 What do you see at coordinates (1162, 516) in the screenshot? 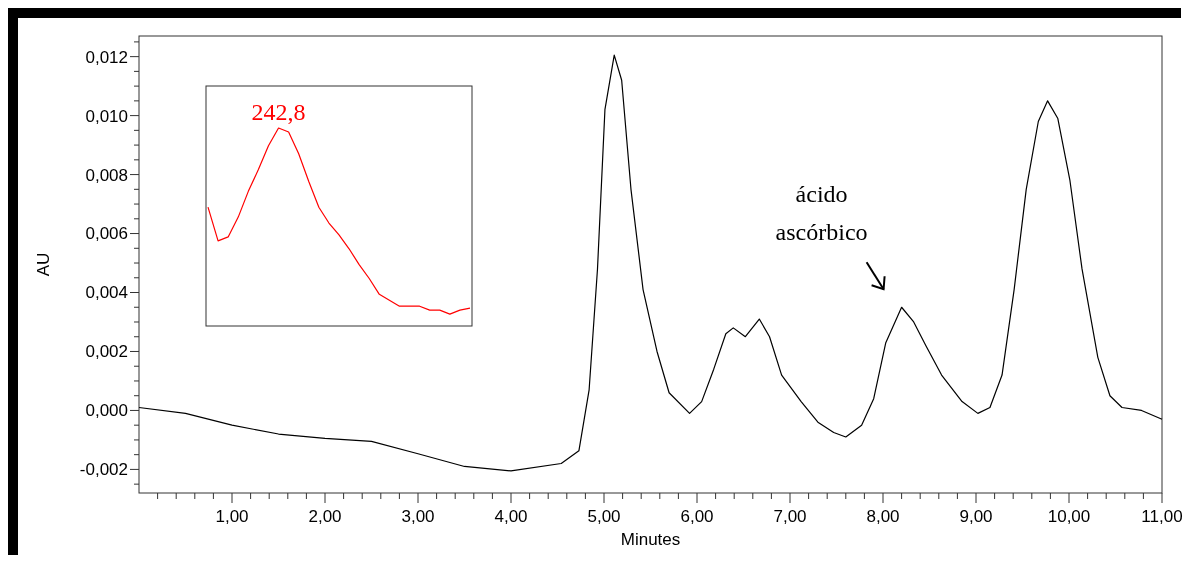
I see `x-tick-label: 11,00` at bounding box center [1162, 516].